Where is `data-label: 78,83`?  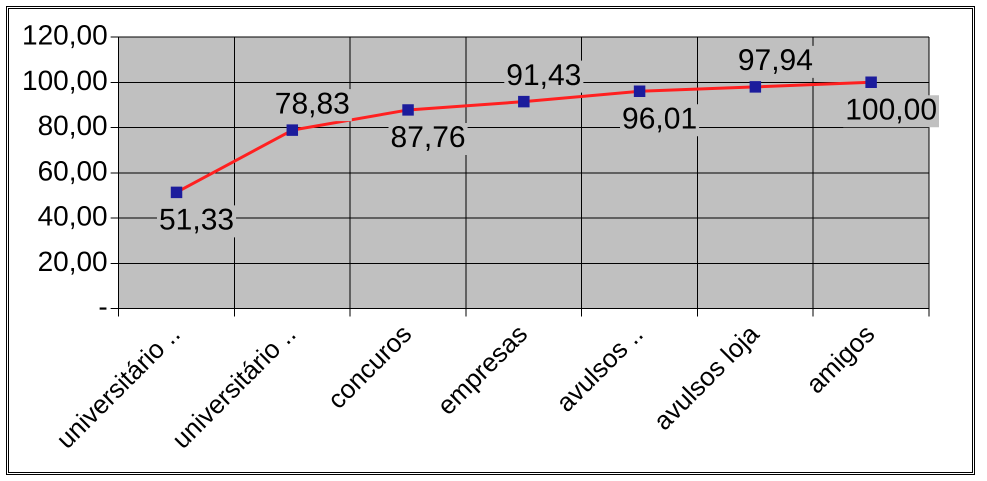 data-label: 78,83 is located at coordinates (312, 103).